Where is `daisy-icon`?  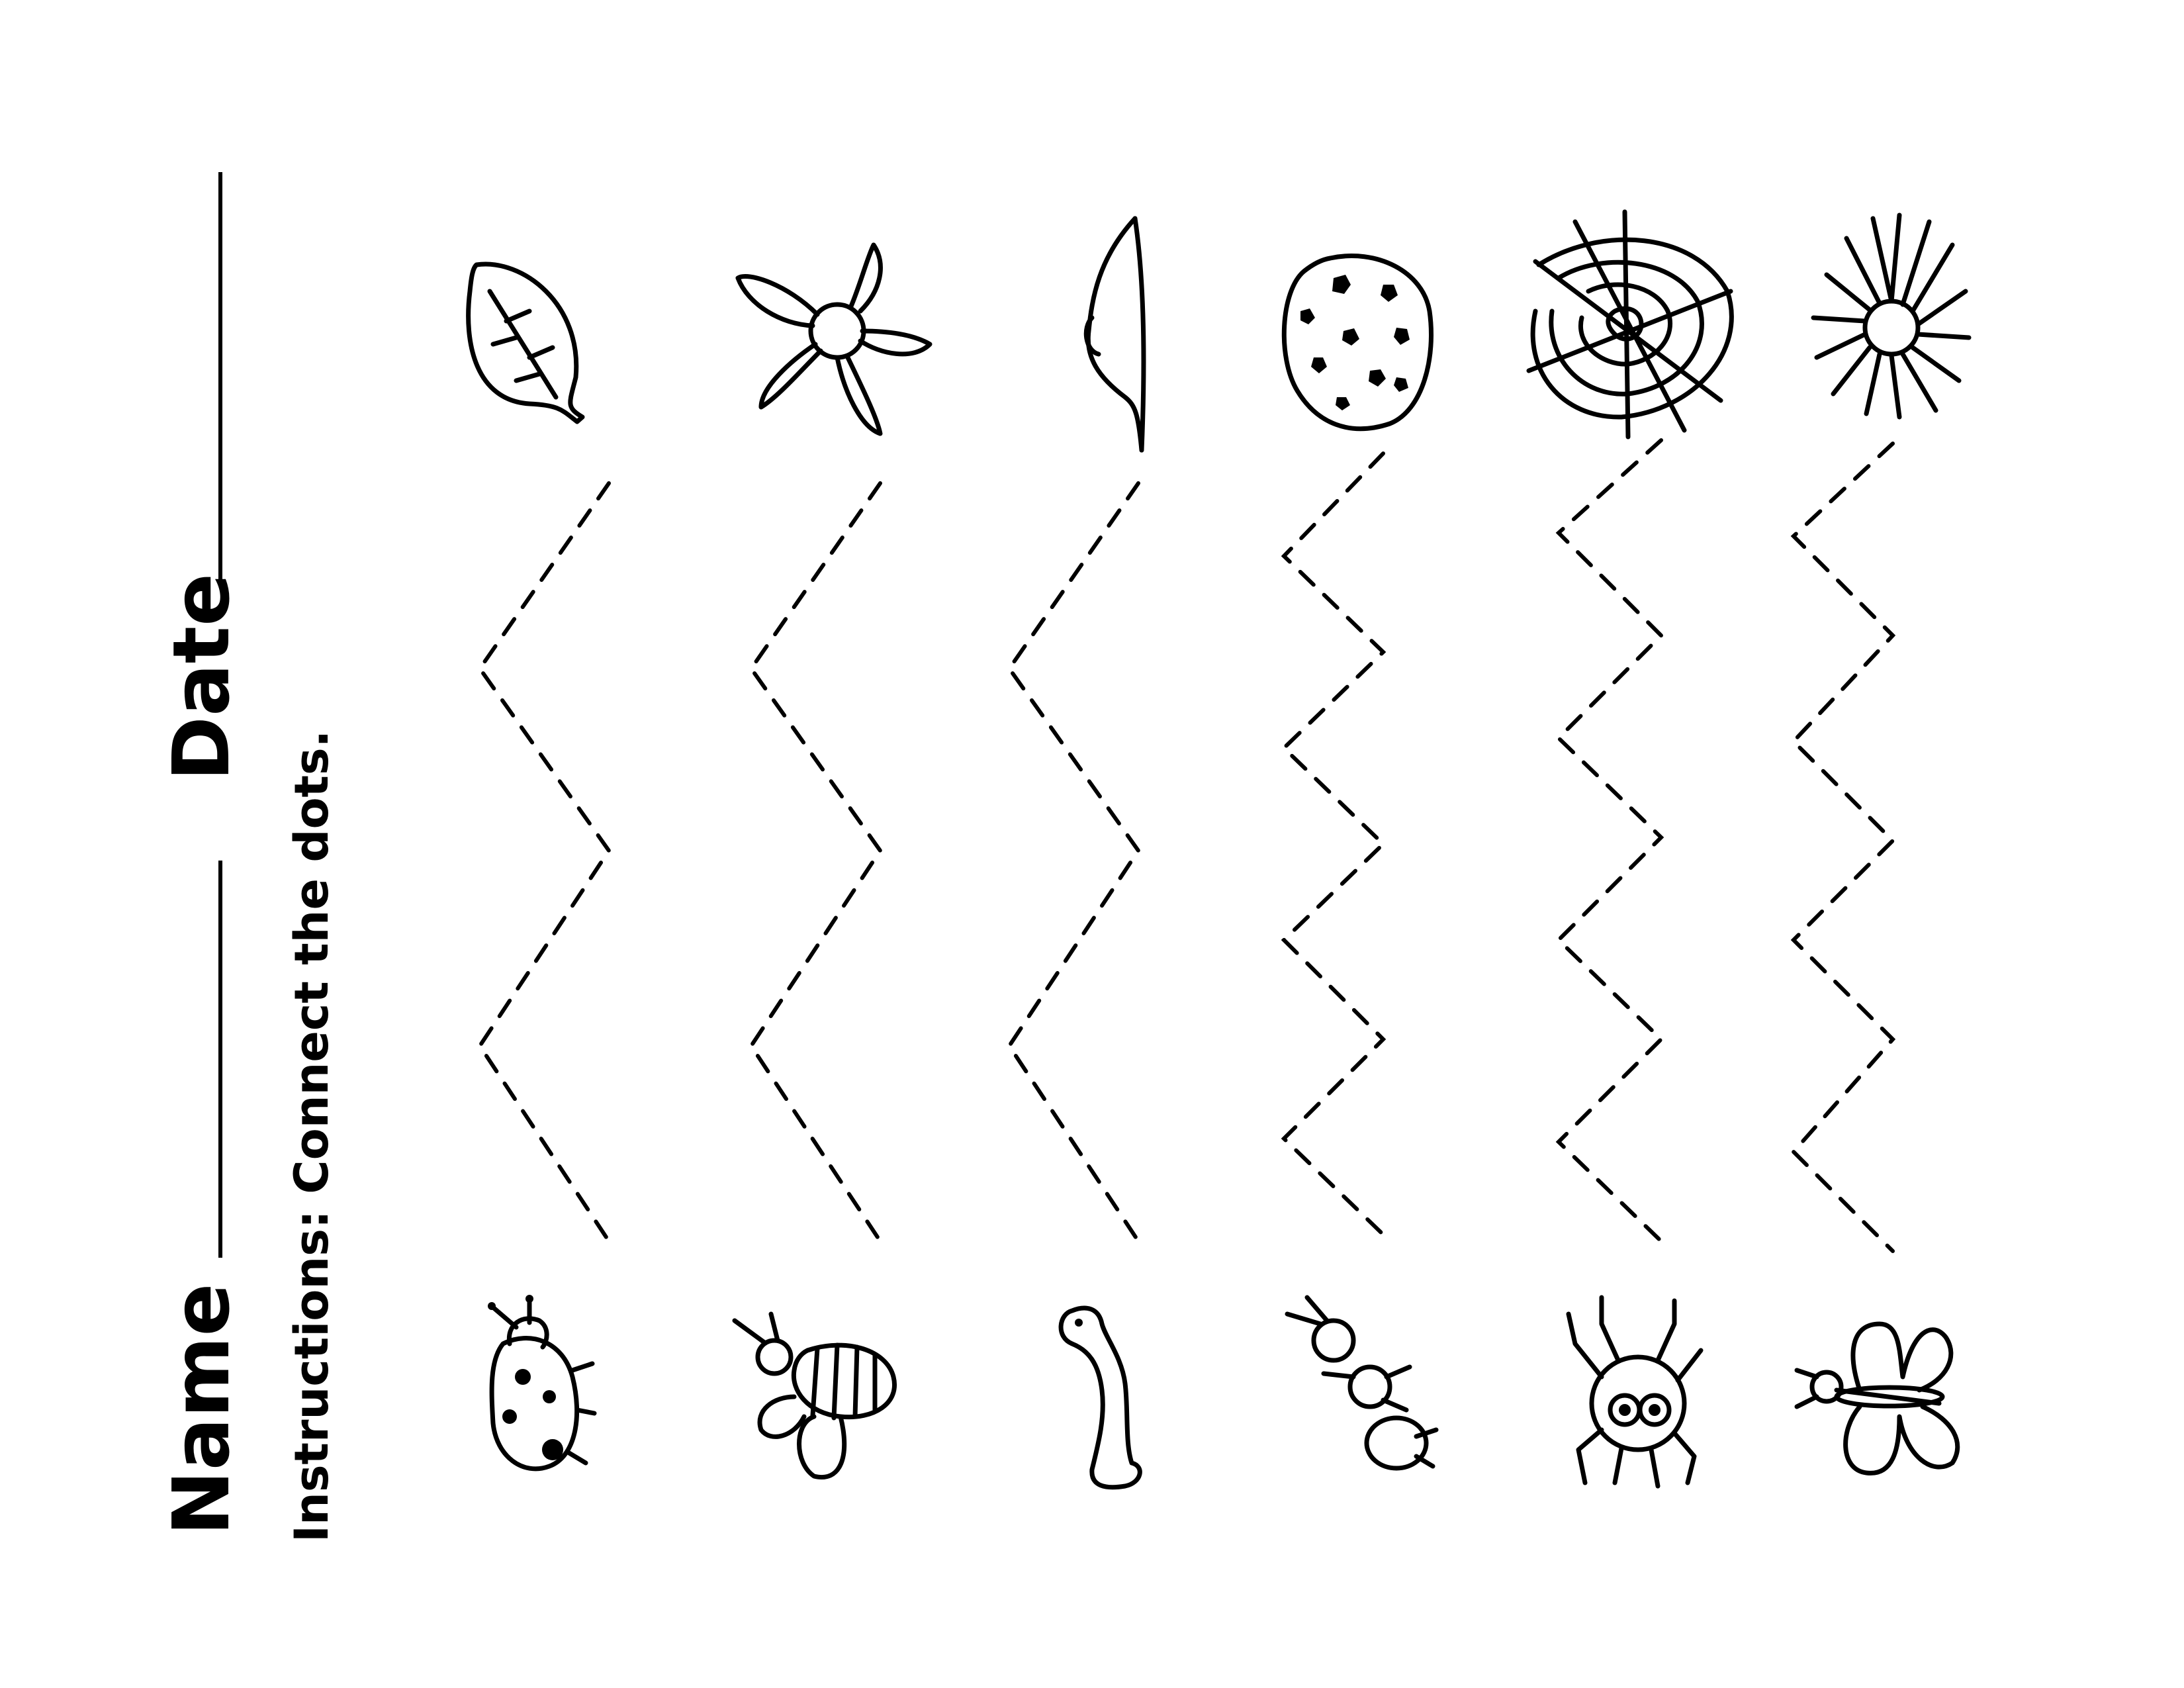
daisy-icon is located at coordinates (1891, 316).